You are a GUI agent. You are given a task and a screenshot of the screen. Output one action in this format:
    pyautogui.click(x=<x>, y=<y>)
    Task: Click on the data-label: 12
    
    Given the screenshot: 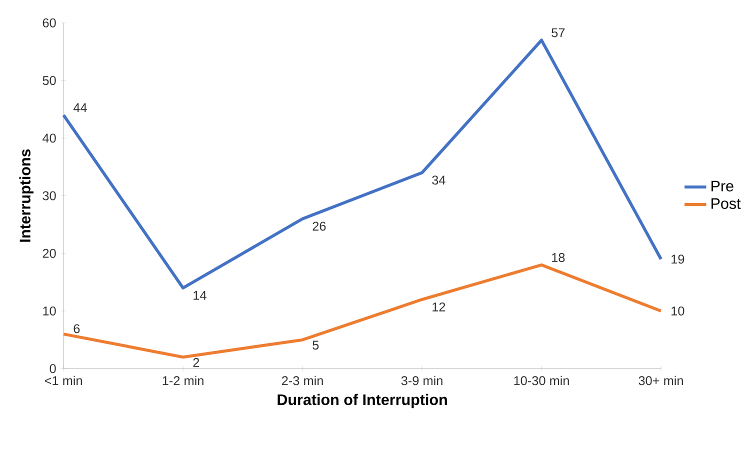 What is the action you would take?
    pyautogui.click(x=439, y=307)
    